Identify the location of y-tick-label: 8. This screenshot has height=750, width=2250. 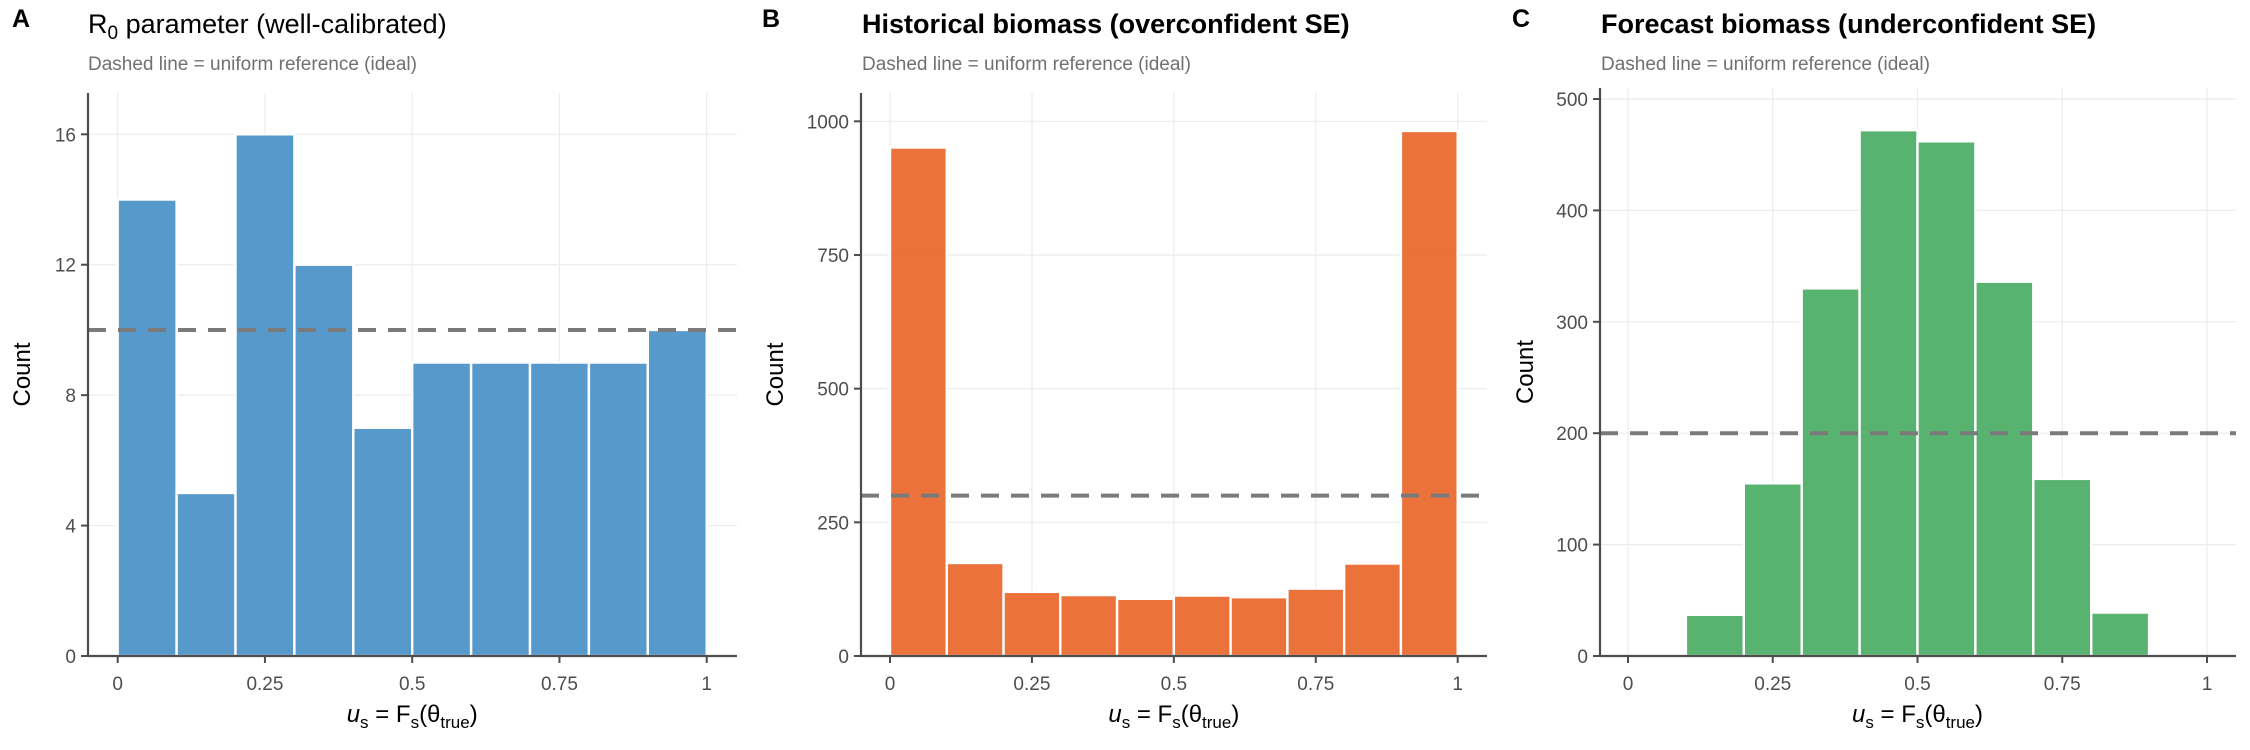
(70, 396).